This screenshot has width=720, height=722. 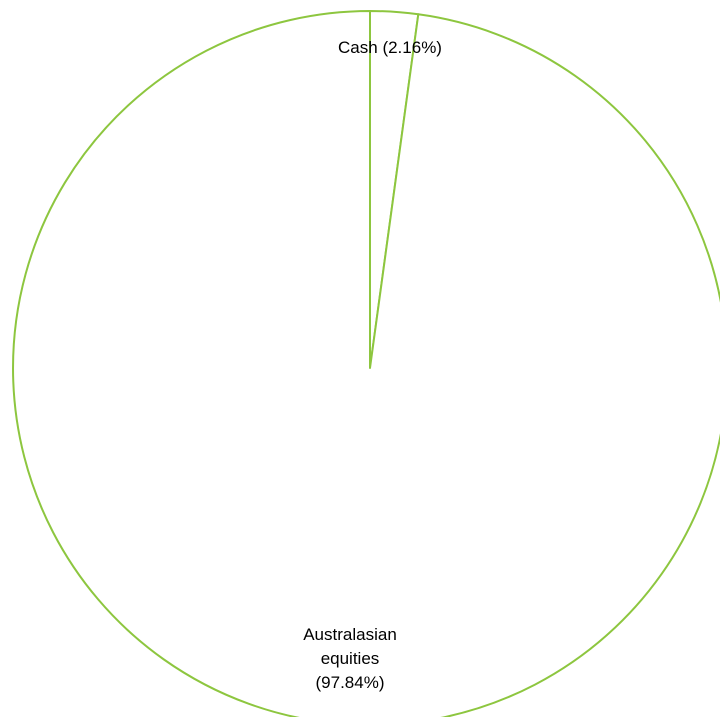 I want to click on pie-slice-label-line: Australasian, so click(x=350, y=634).